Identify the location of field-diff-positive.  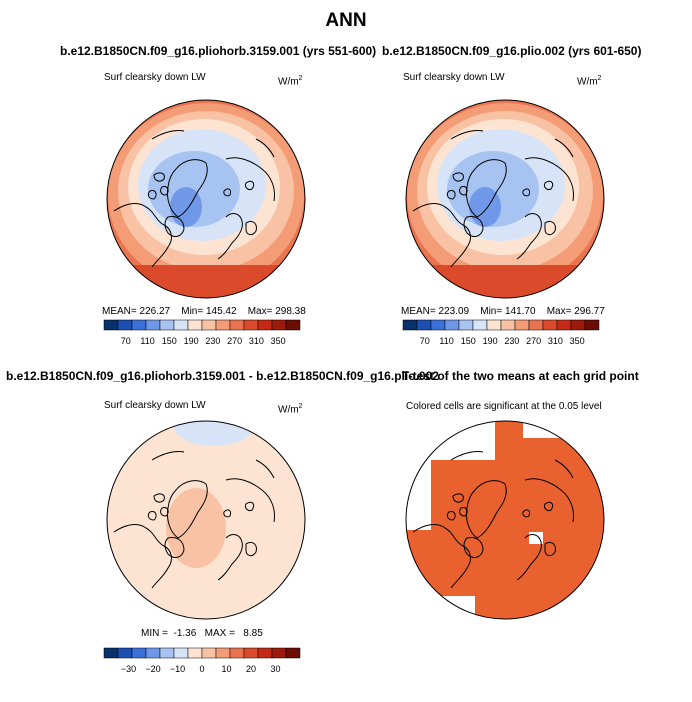
(196, 528).